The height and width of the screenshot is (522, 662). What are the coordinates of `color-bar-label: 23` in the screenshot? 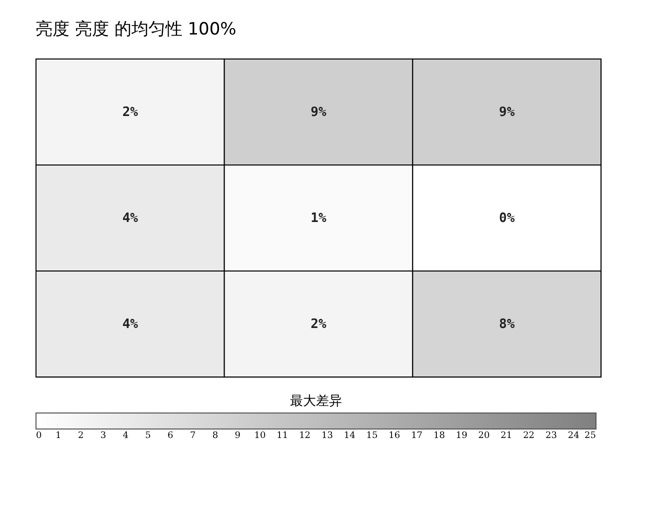 It's located at (551, 436).